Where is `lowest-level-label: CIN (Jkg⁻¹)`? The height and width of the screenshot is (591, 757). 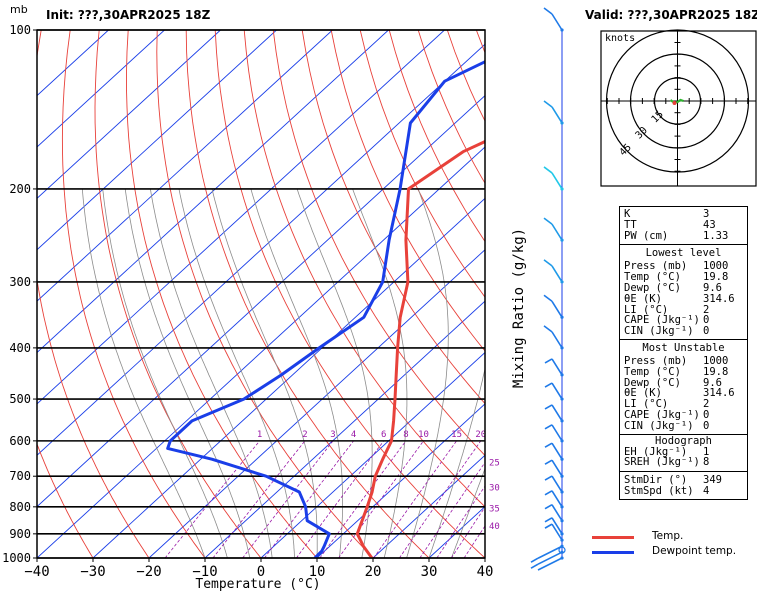
lowest-level-label: CIN (Jkg⁻¹) is located at coordinates (659, 331).